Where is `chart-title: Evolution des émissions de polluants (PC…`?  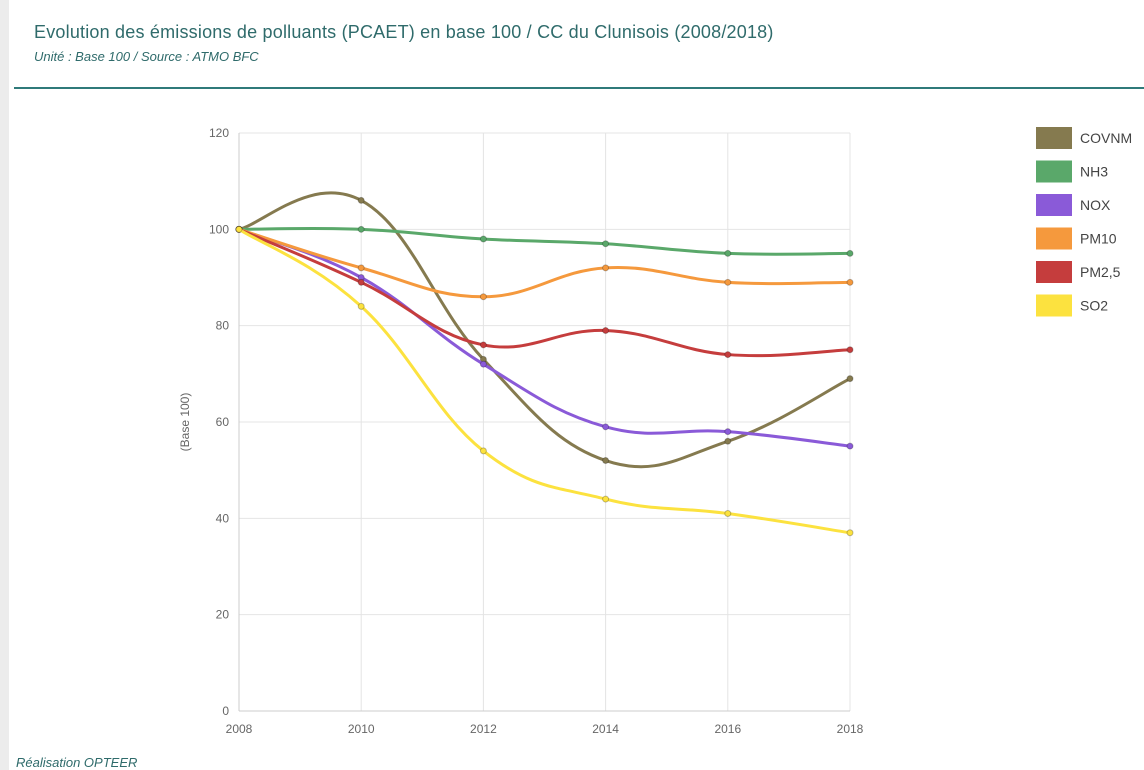
chart-title: Evolution des émissions de polluants (PC… is located at coordinates (404, 32).